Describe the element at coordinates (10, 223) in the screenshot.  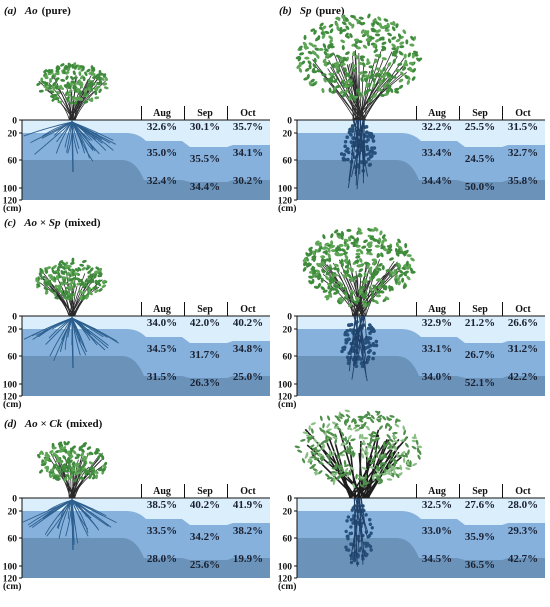
I see `panel-letter: (c)` at that location.